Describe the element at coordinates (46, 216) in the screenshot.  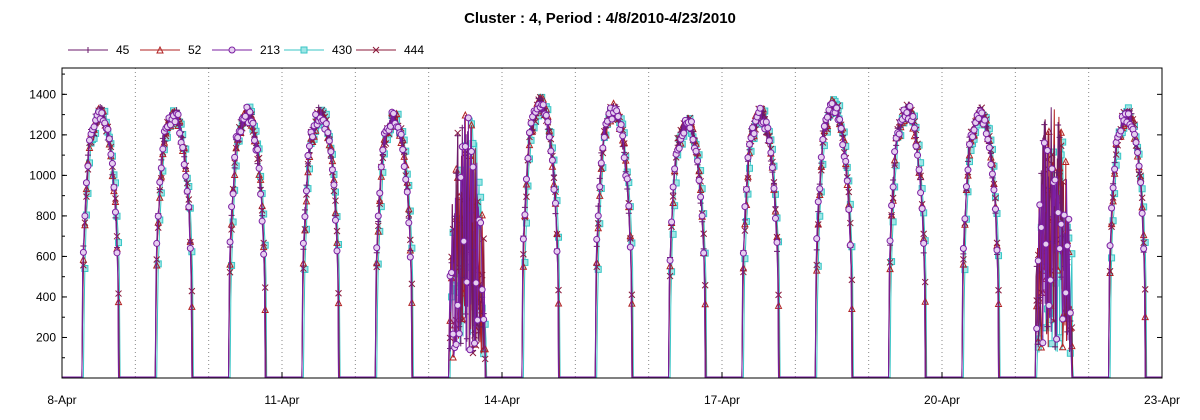
I see `y-tick-label-800: 800` at that location.